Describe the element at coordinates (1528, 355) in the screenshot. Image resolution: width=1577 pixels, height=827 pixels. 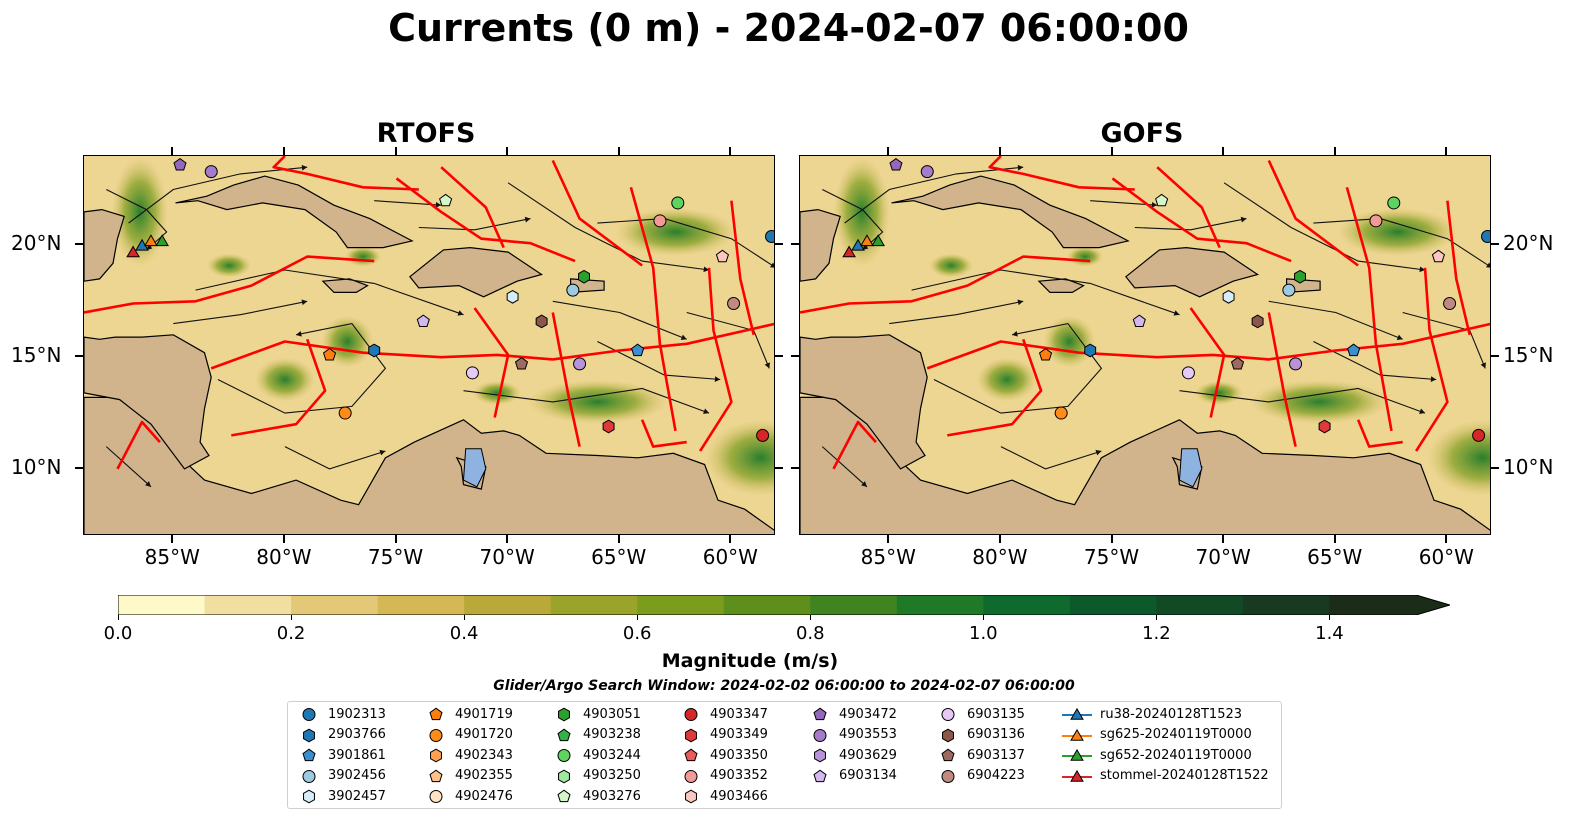
I see `y-tick-label: 15°N` at that location.